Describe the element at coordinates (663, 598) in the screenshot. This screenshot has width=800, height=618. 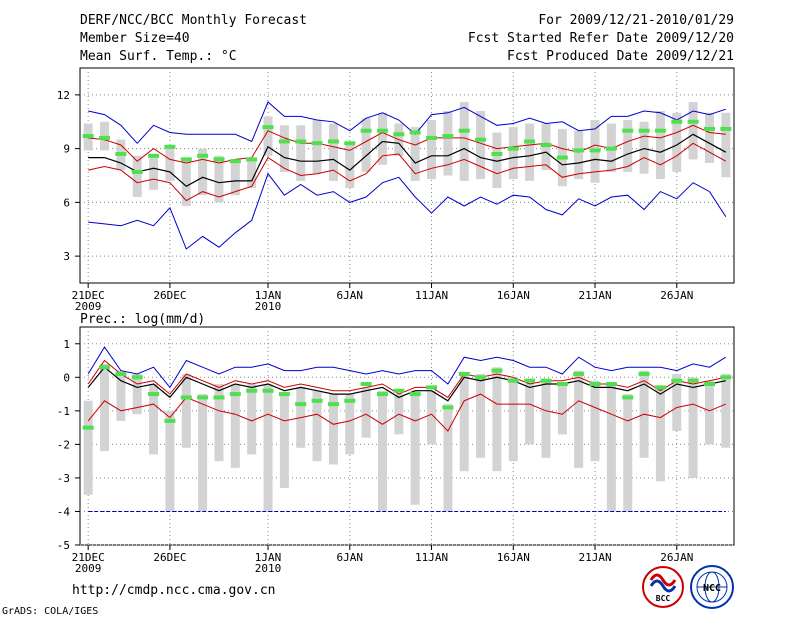
I see `bcc-logo-text: BCC` at that location.